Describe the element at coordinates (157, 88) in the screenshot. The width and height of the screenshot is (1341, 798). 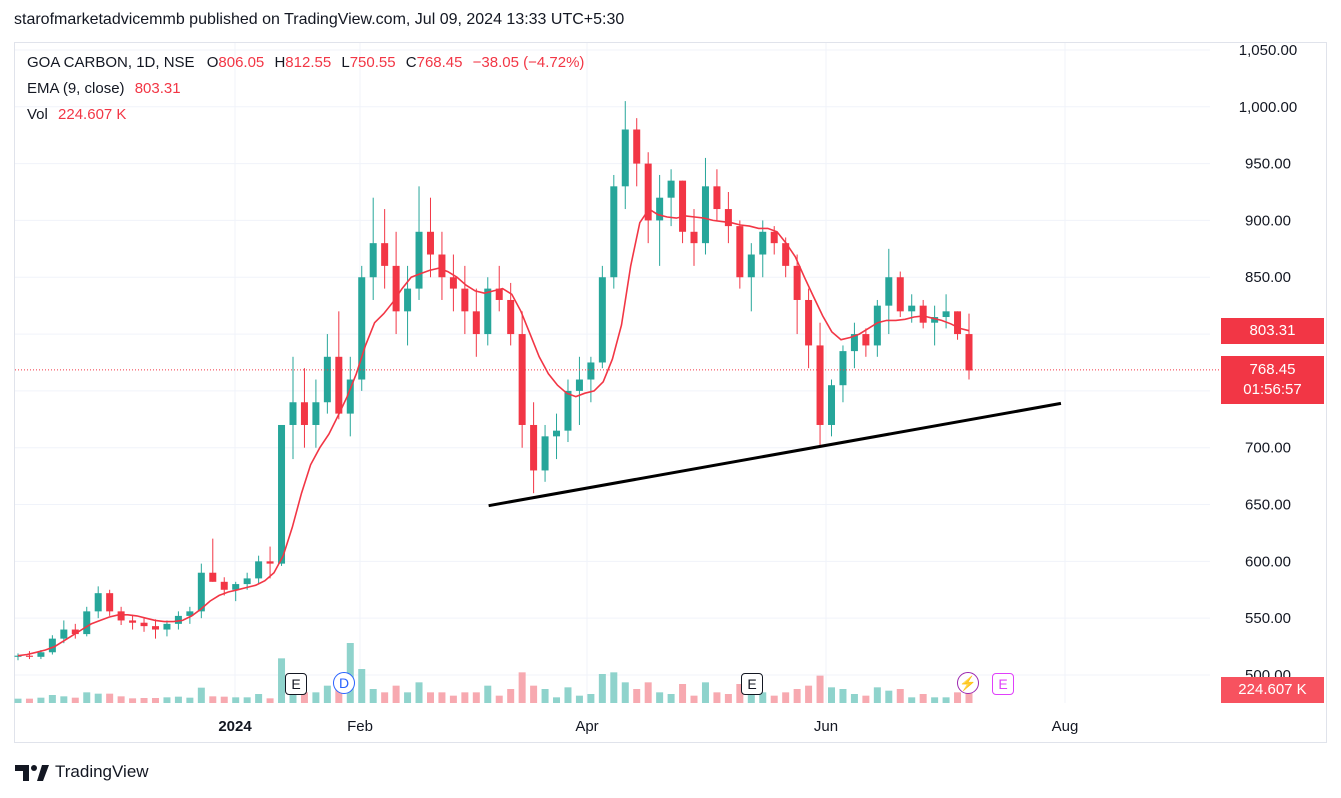
I see `ema-value: 803.31` at that location.